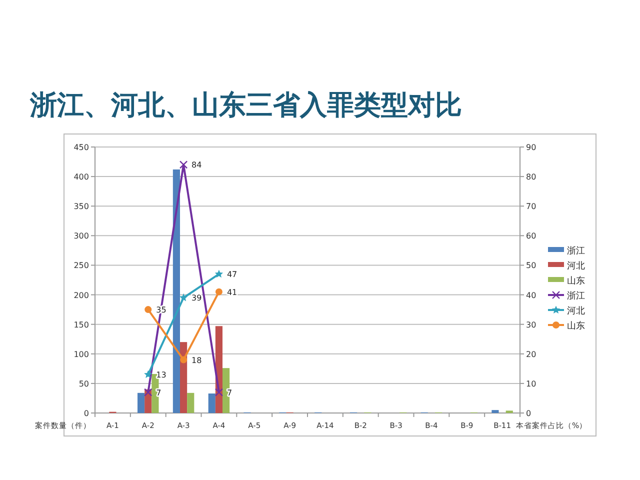 Image resolution: width=640 pixels, height=480 pixels. What do you see at coordinates (531, 295) in the screenshot?
I see `y2-tick-label: 40` at bounding box center [531, 295].